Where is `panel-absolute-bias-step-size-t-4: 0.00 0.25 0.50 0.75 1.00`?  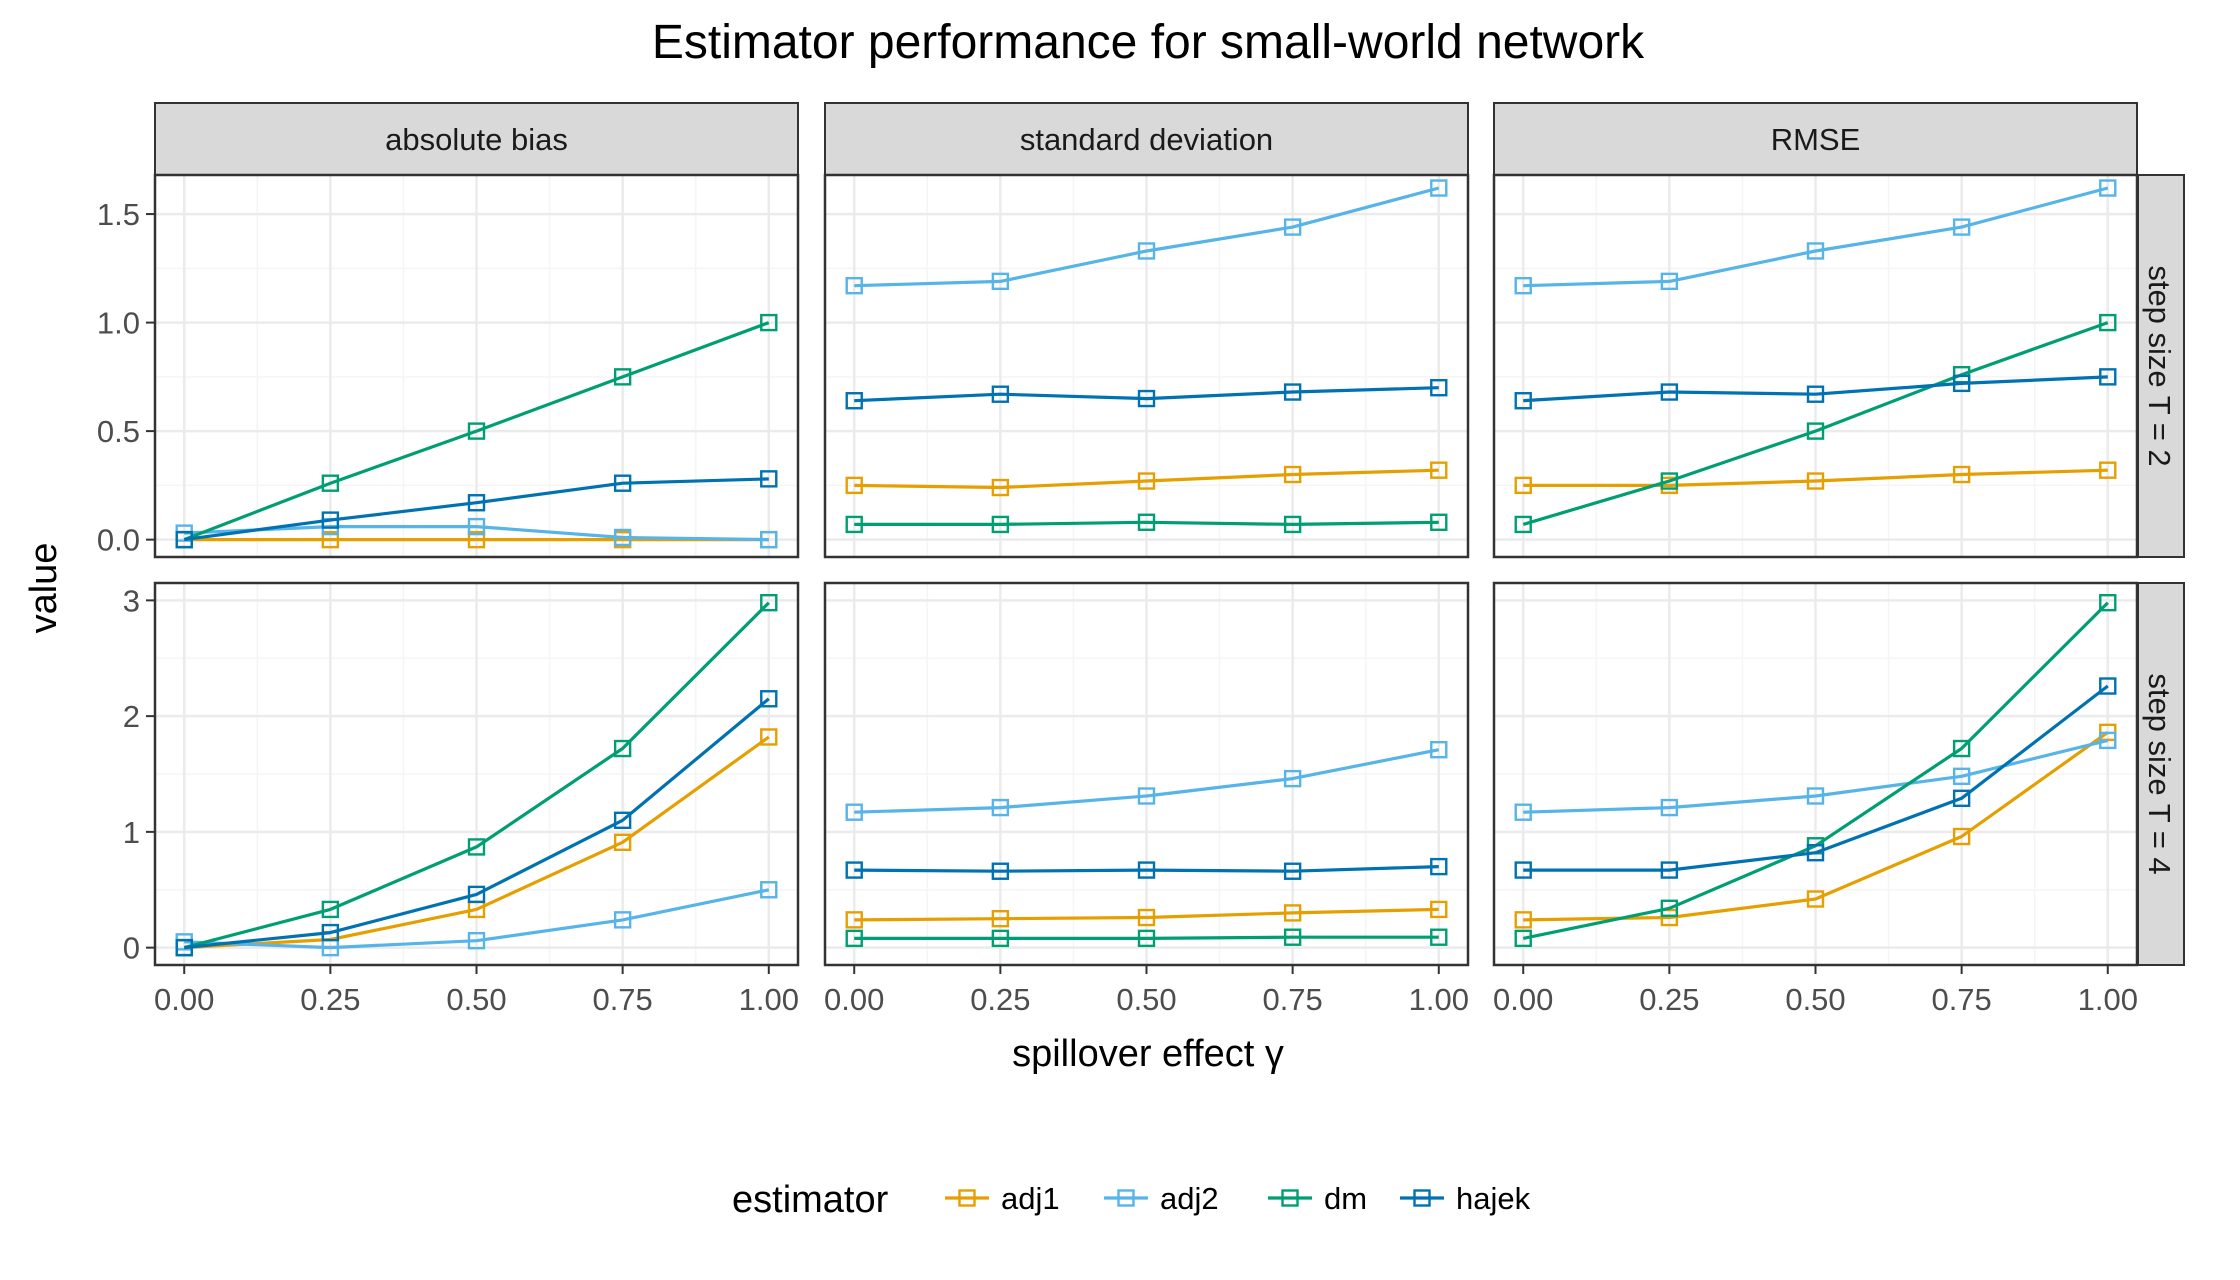
panel-absolute-bias-step-size-t-4: 0.00 0.25 0.50 0.75 1.00 is located at coordinates (476, 799).